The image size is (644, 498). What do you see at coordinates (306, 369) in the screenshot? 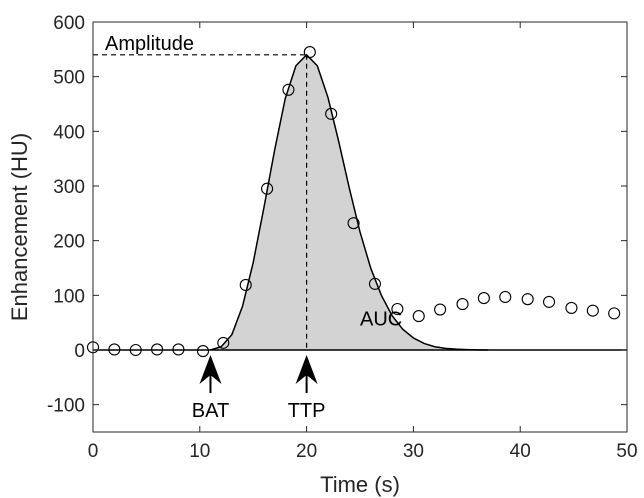
I see `ttp-arrow` at bounding box center [306, 369].